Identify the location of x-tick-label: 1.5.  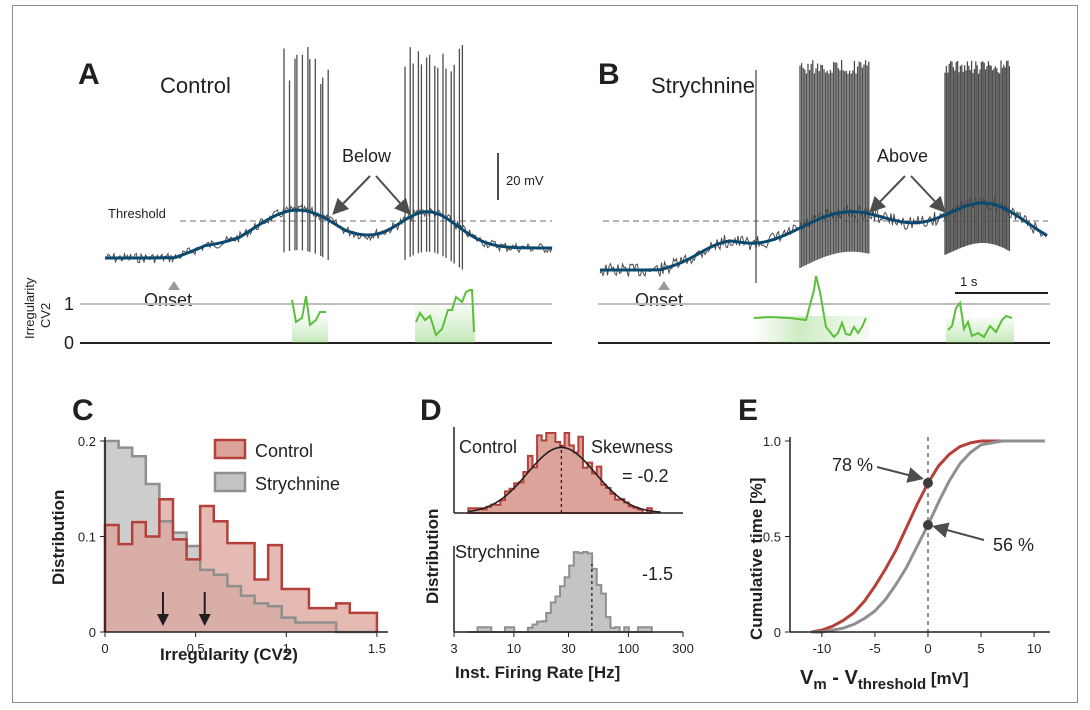
(377, 648).